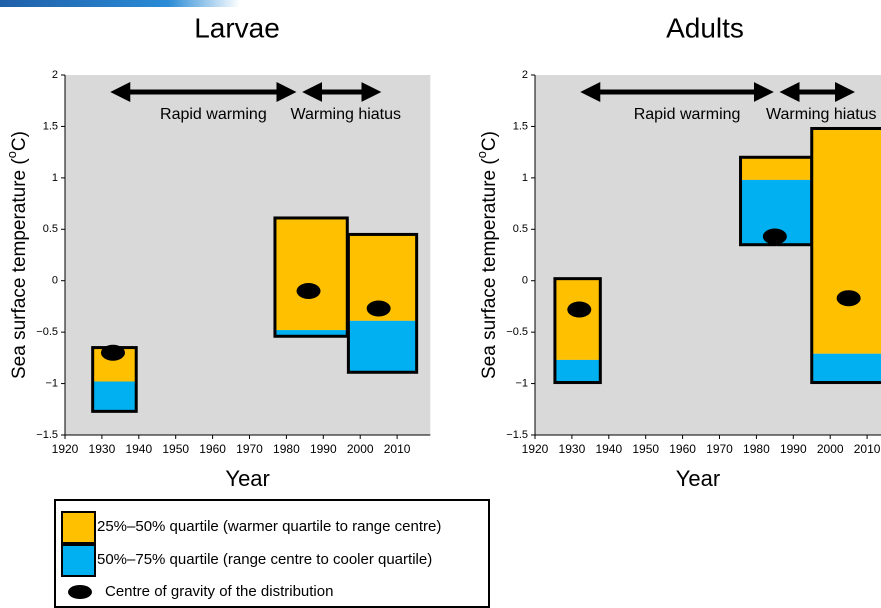 The image size is (881, 608). What do you see at coordinates (705, 27) in the screenshot?
I see `chart-title: Adults` at bounding box center [705, 27].